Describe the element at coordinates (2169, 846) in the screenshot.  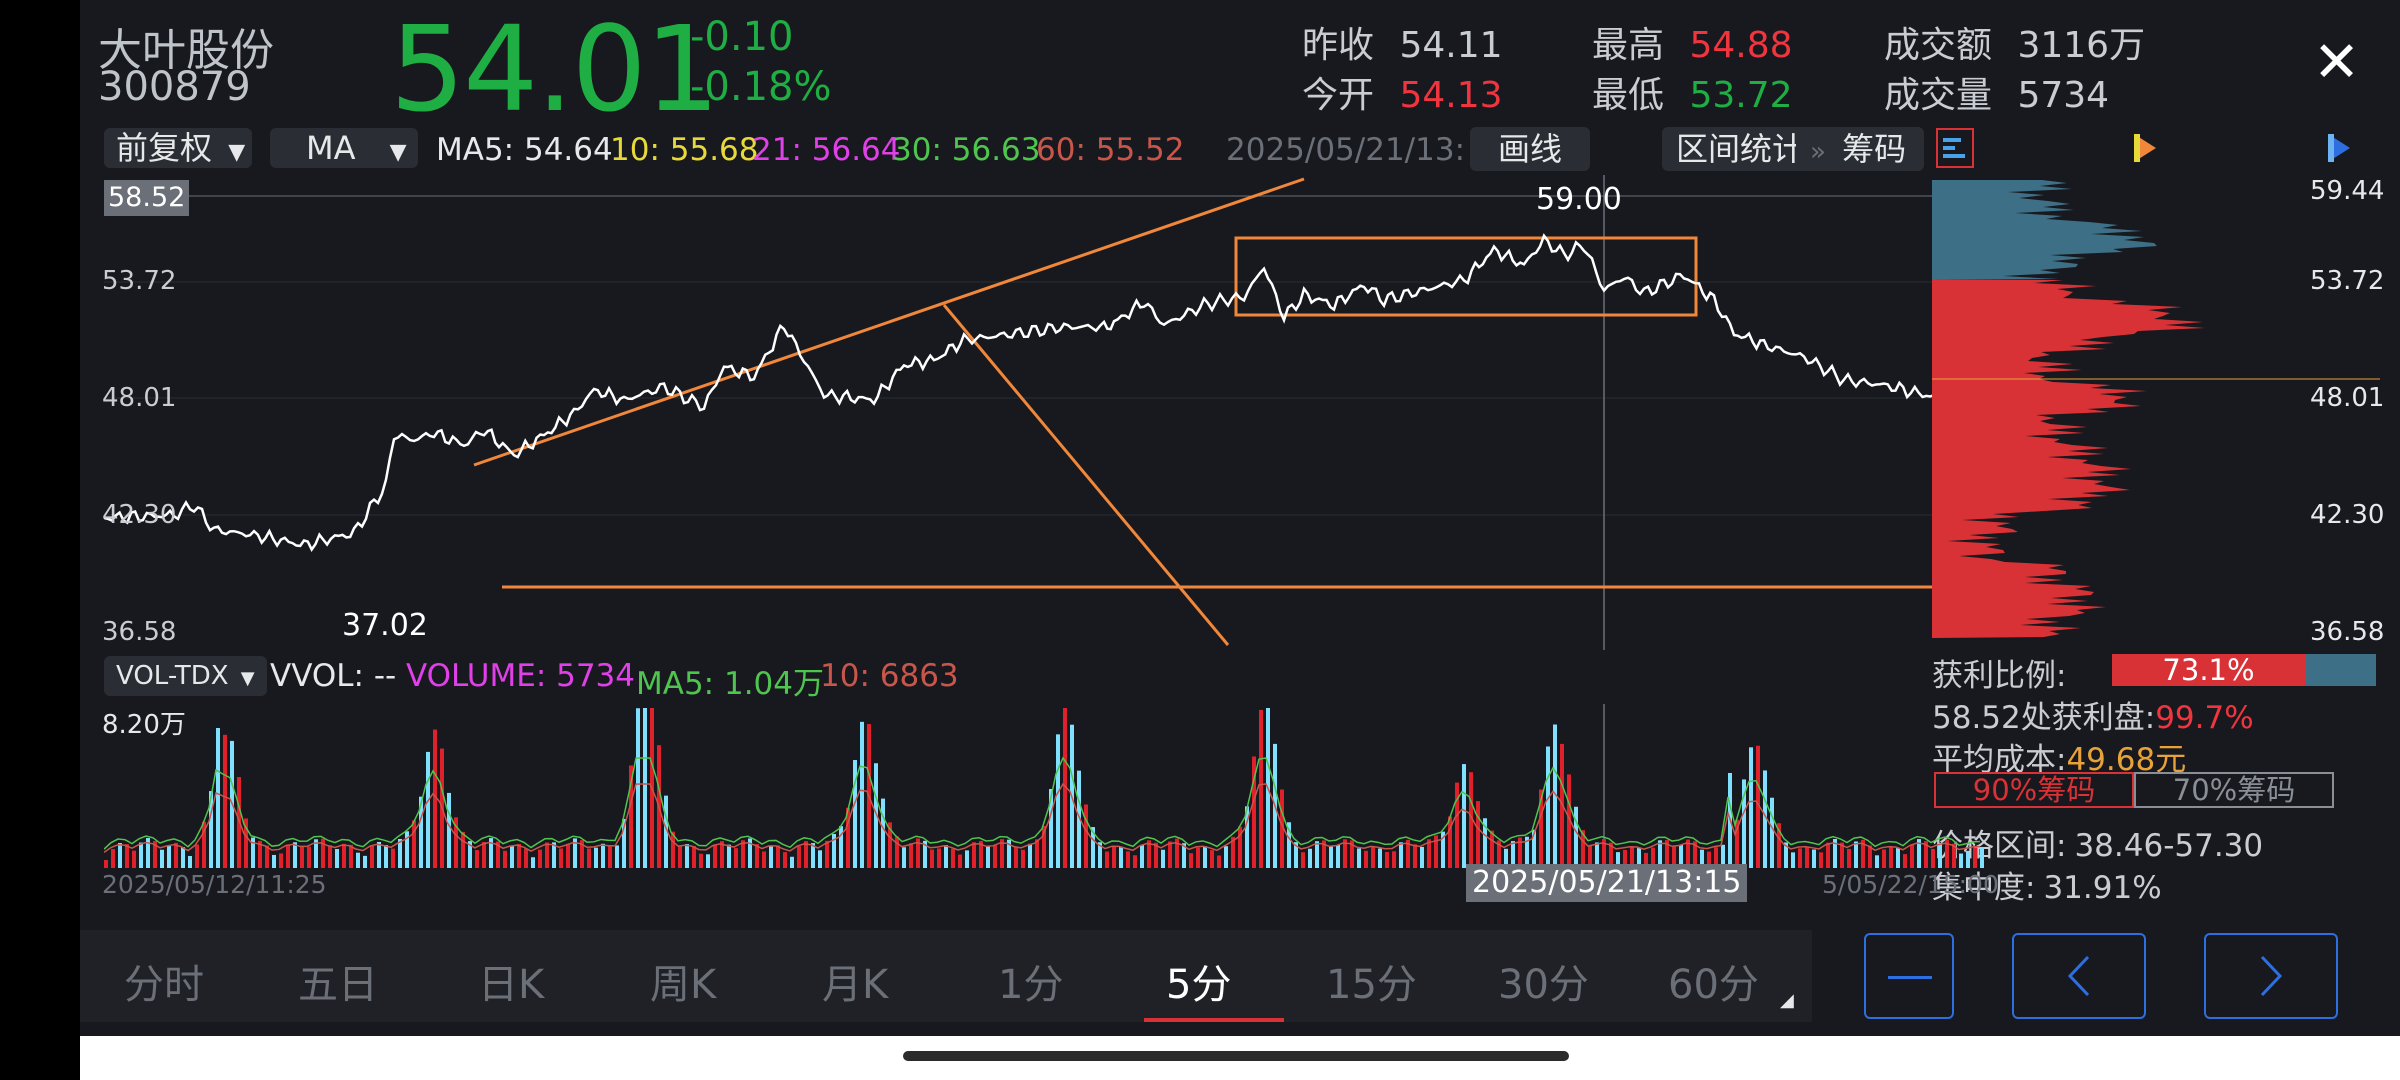
I see `price-range-value: 38.46-57.30` at that location.